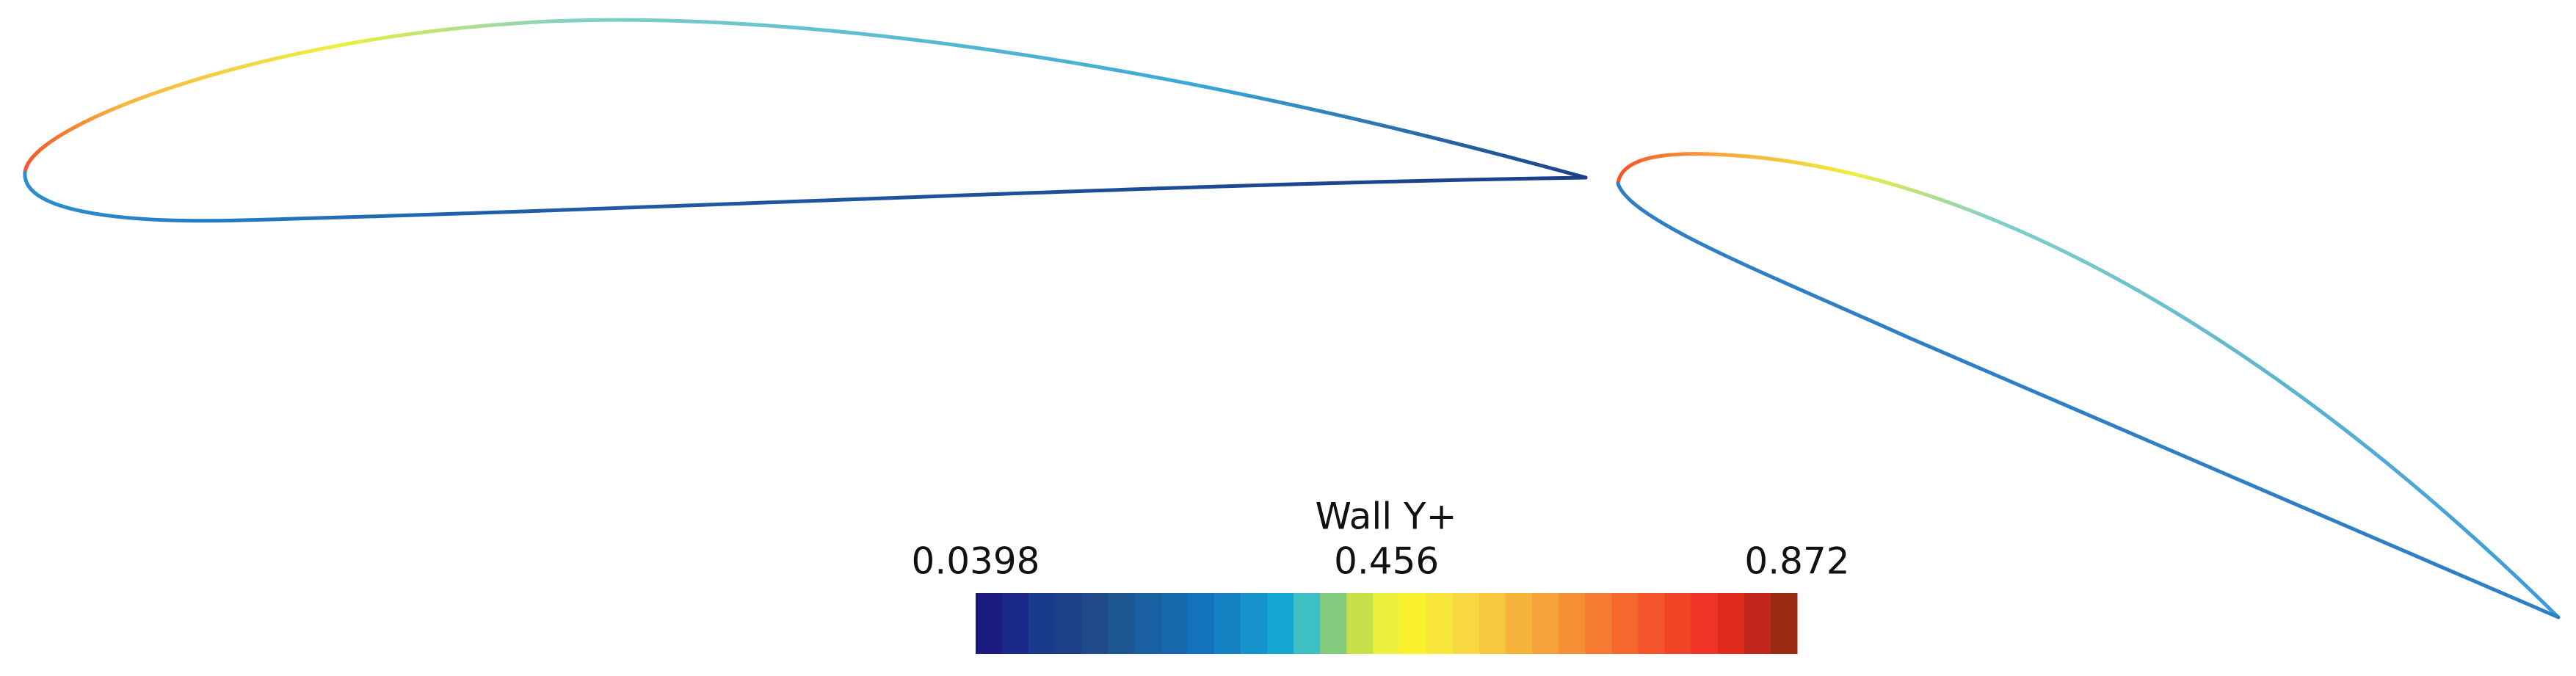  I want to click on colorbar-tick-label: 0.872, so click(1797, 561).